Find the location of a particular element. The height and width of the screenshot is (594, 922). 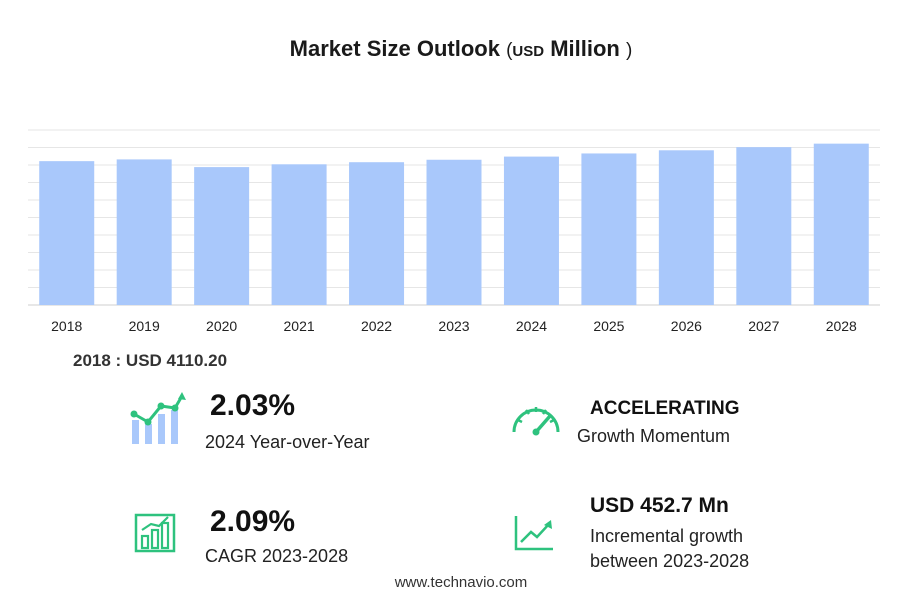

title-scale: Million is located at coordinates (585, 48).